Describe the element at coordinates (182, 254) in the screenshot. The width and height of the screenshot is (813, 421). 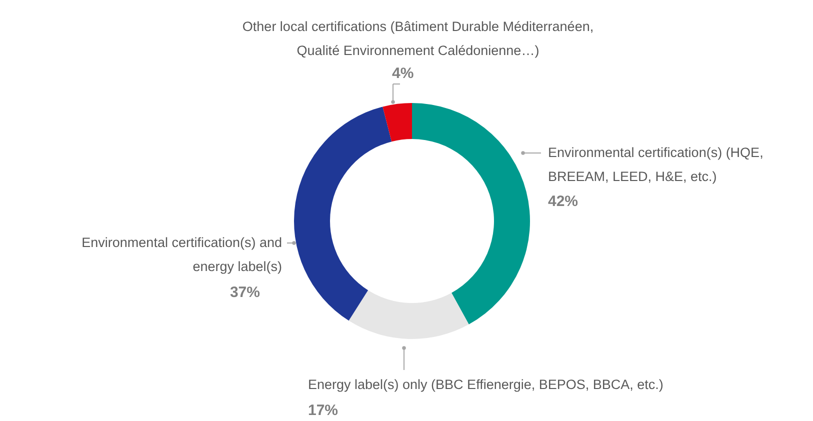
I see `slice-label: Environmental certification(s) and energy label(s)` at that location.